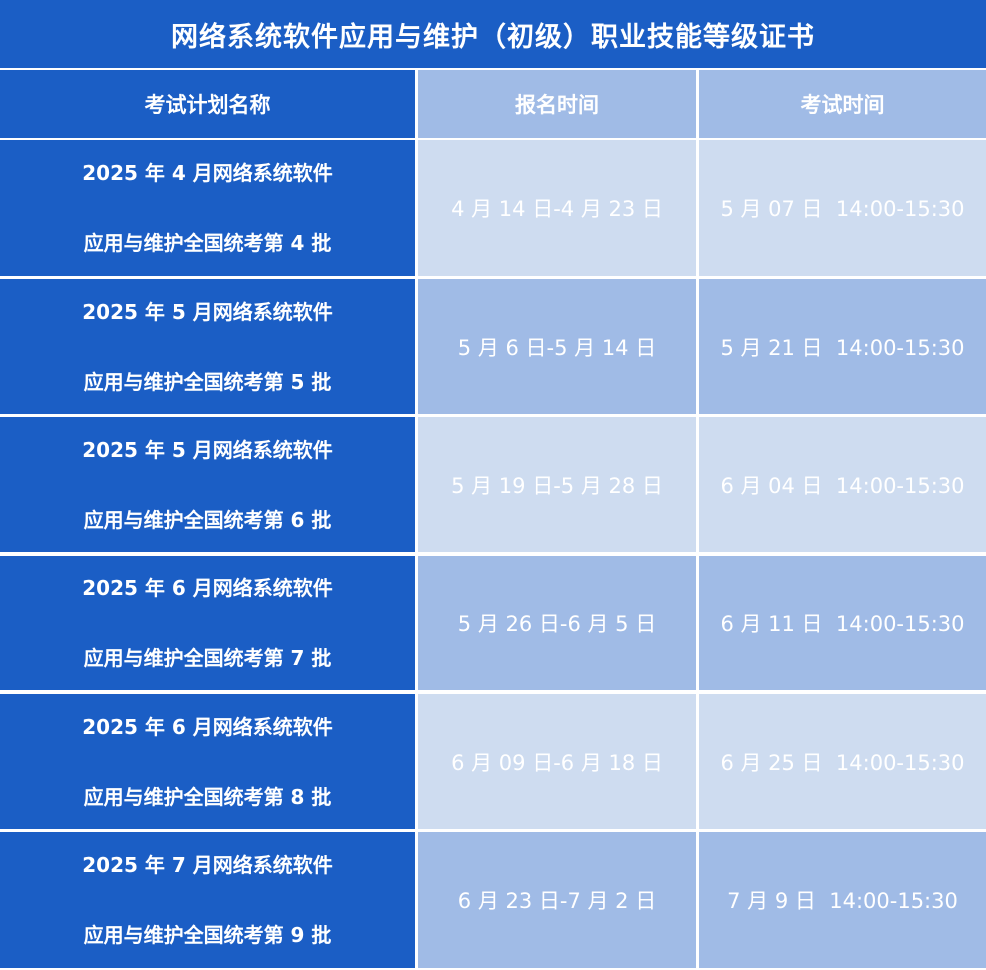  I want to click on plan-name-line2: 应用与维护全国统考第 8 批, so click(207, 796).